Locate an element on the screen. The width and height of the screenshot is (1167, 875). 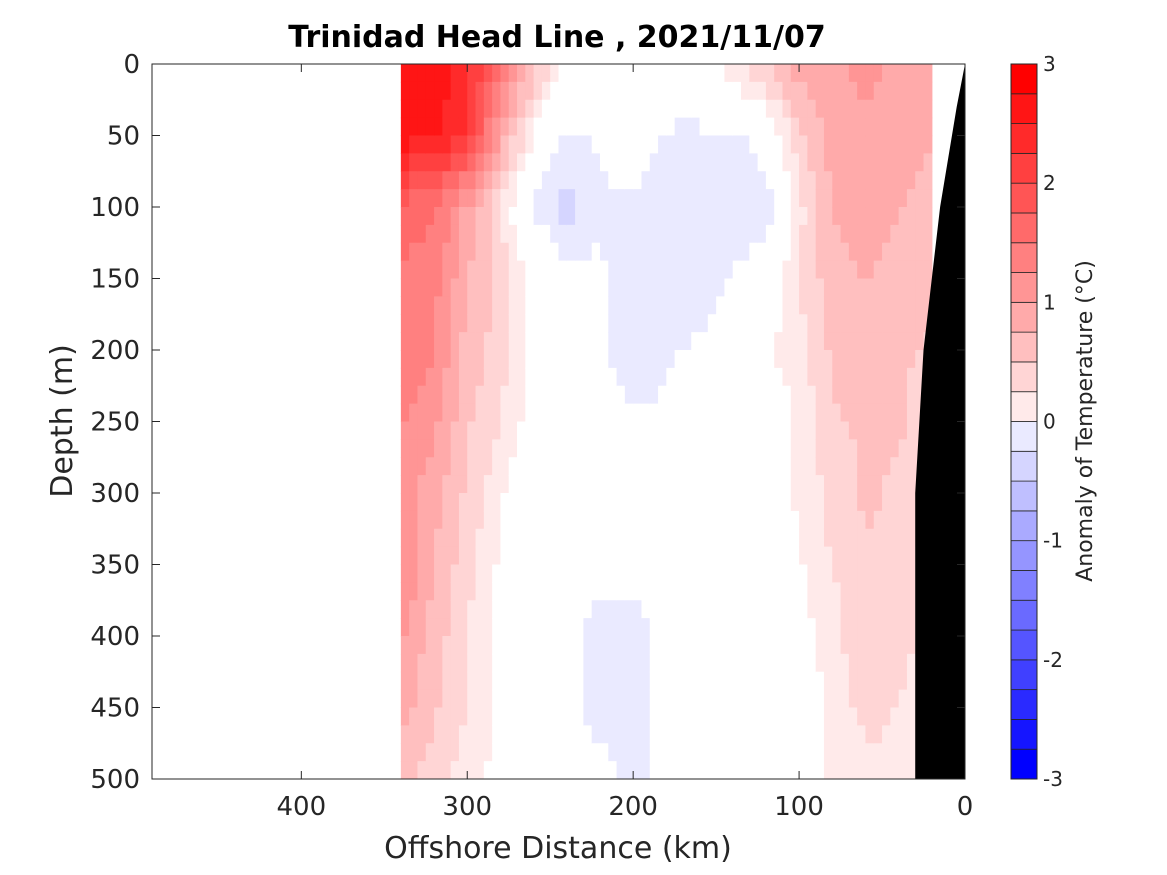
y-axis-label: Depth (m) is located at coordinates (62, 421).